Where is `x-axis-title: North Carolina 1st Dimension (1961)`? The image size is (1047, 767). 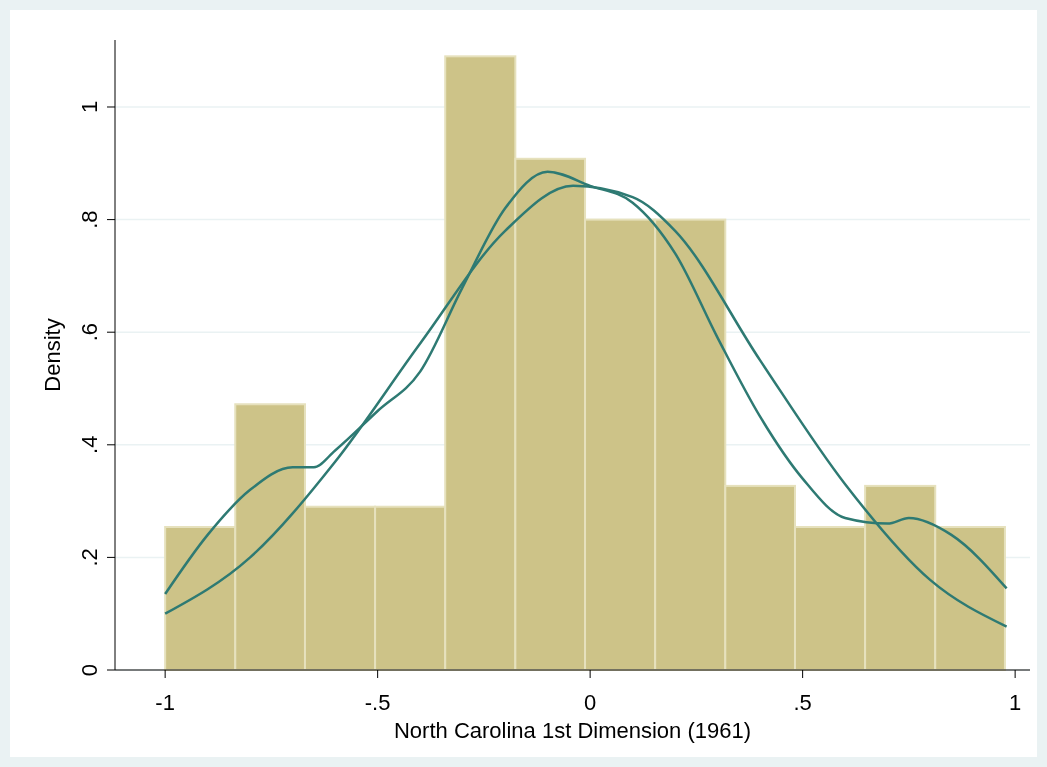
x-axis-title: North Carolina 1st Dimension (1961) is located at coordinates (572, 730).